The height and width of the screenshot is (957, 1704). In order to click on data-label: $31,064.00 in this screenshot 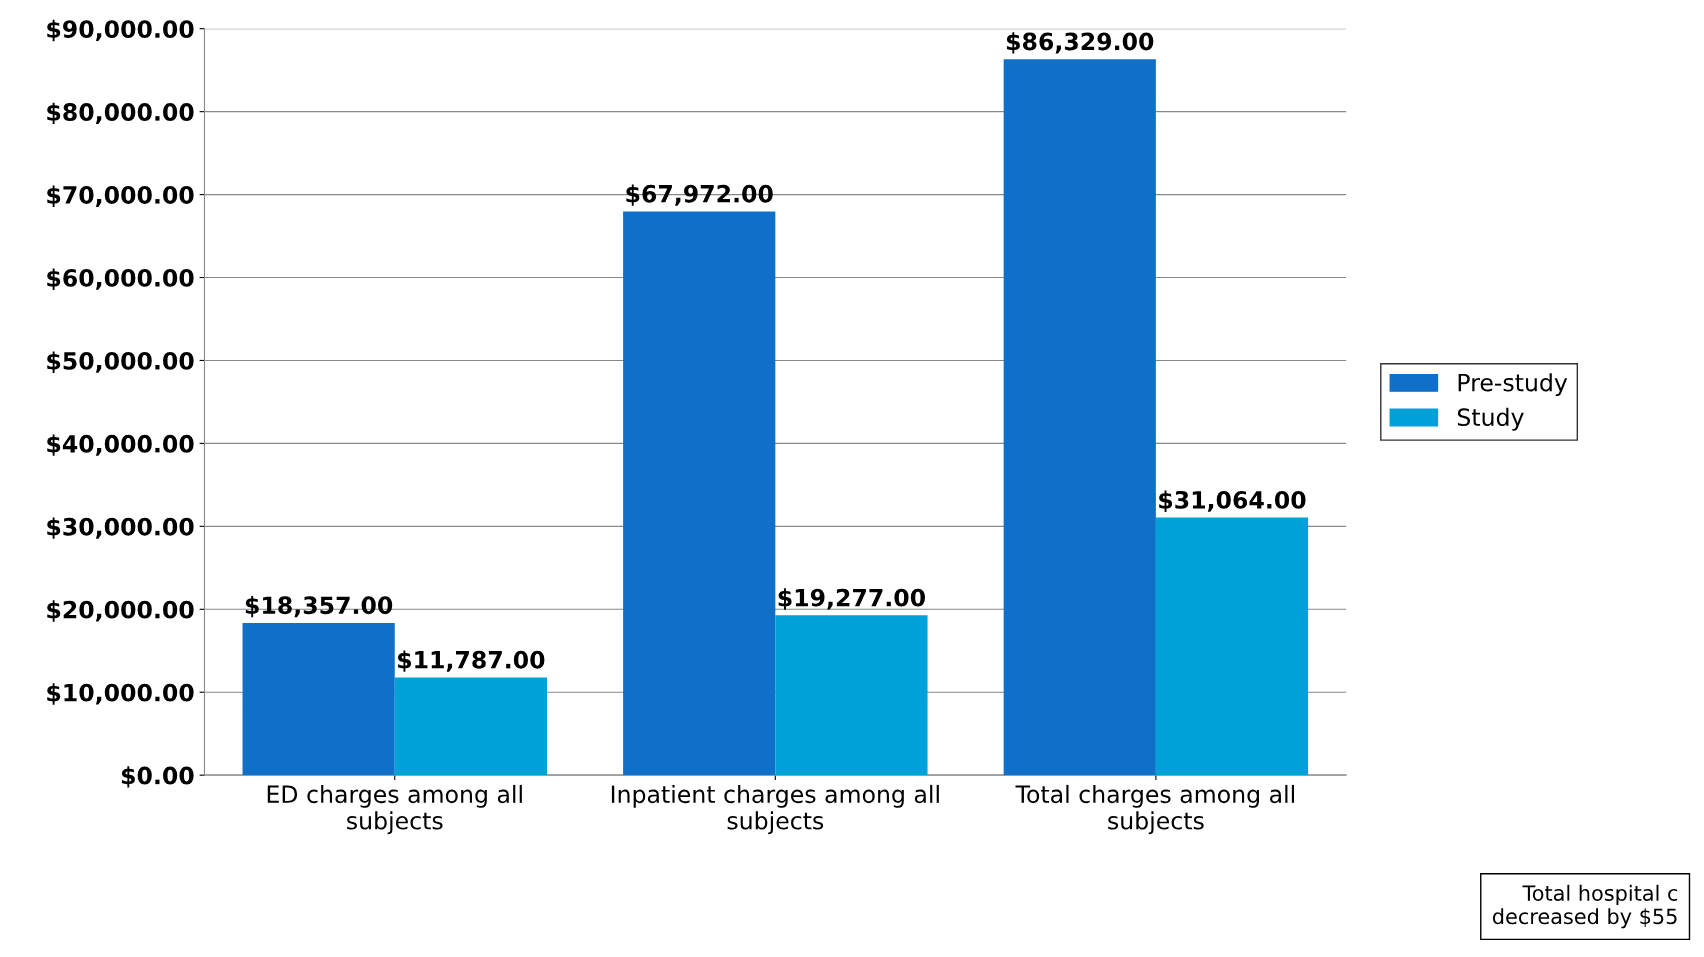, I will do `click(1232, 501)`.